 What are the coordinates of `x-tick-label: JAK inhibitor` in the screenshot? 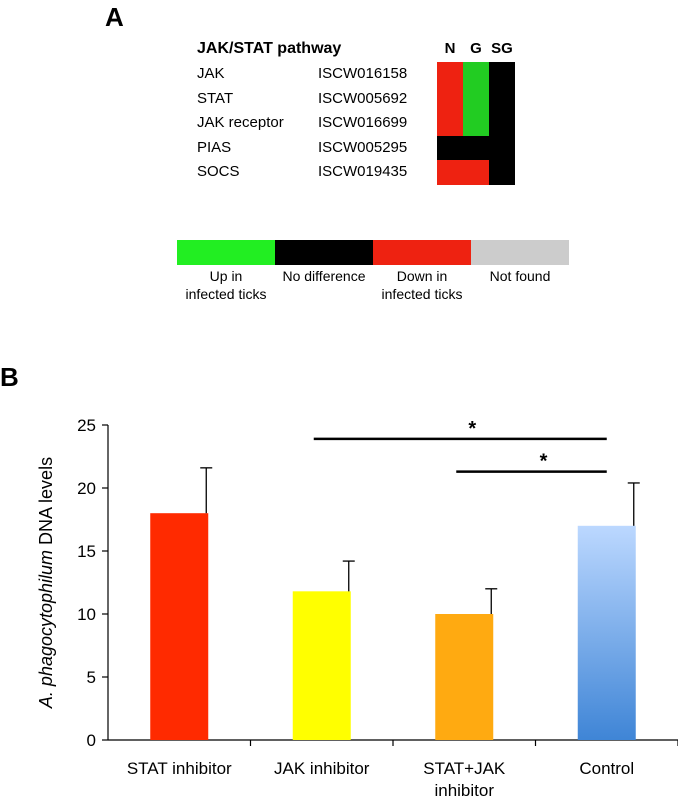 It's located at (322, 768).